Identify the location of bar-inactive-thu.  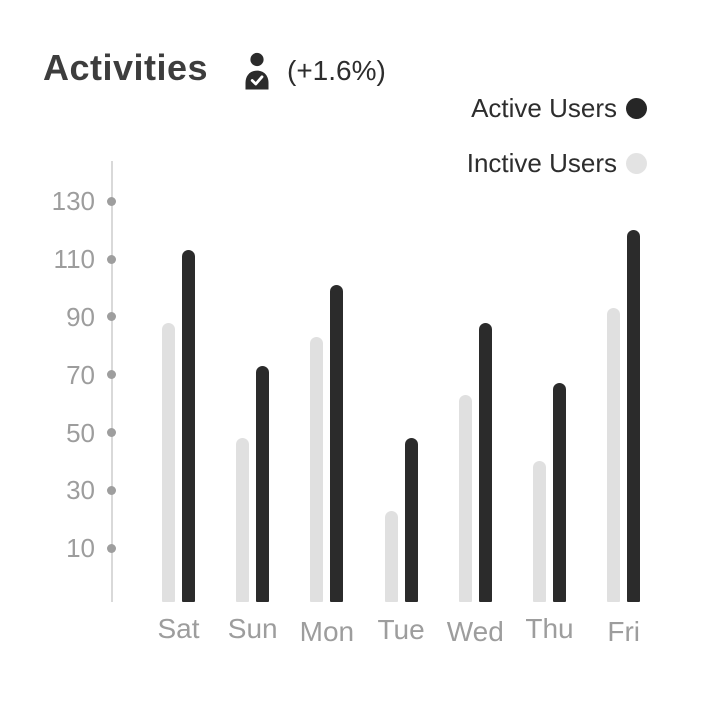
(539, 531).